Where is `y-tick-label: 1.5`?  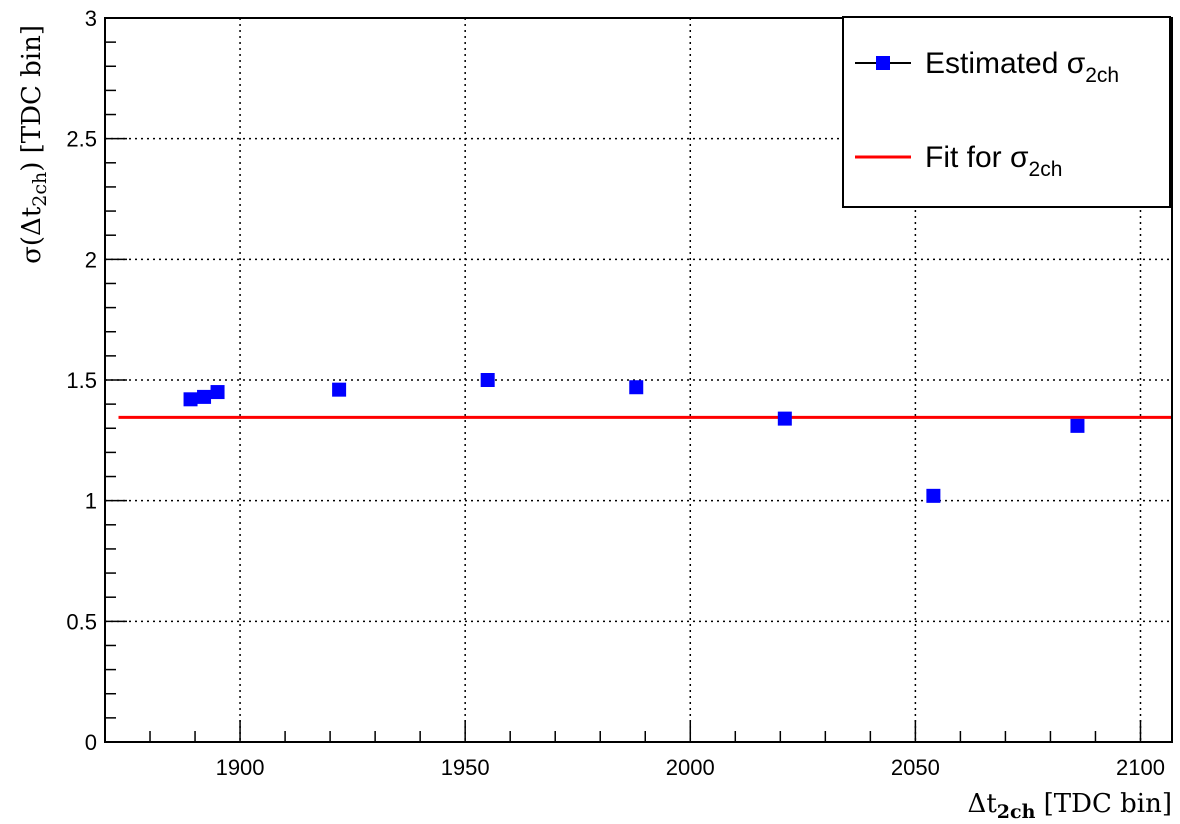
y-tick-label: 1.5 is located at coordinates (81, 380).